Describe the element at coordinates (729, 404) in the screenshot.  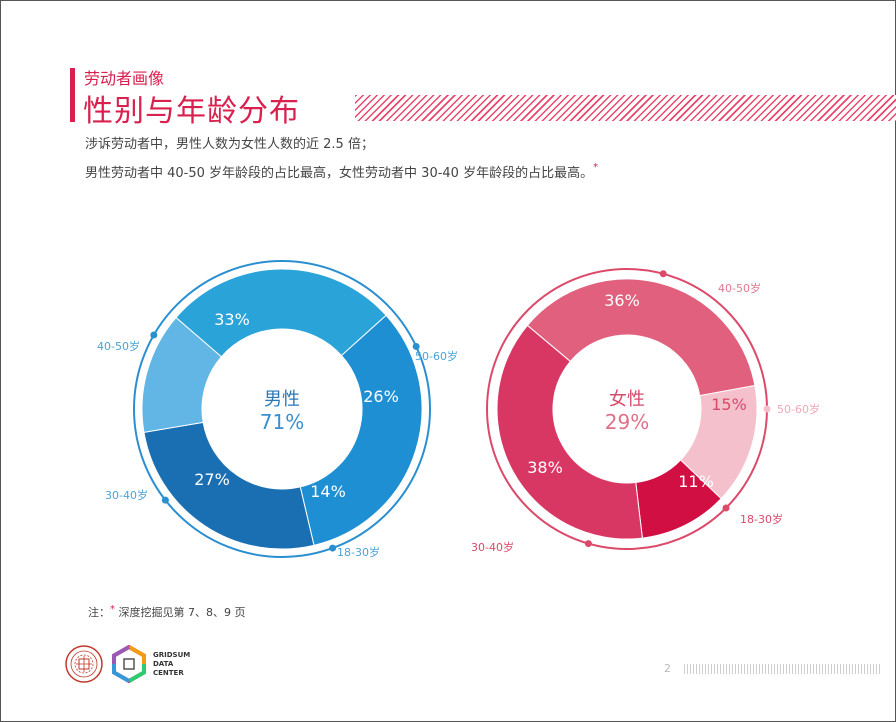
I see `slice-value-label: 15%` at that location.